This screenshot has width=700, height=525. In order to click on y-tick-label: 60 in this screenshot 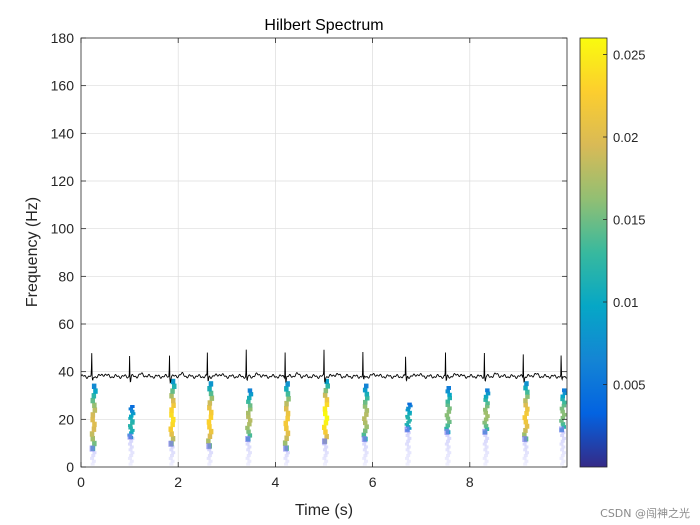, I will do `click(66, 324)`.